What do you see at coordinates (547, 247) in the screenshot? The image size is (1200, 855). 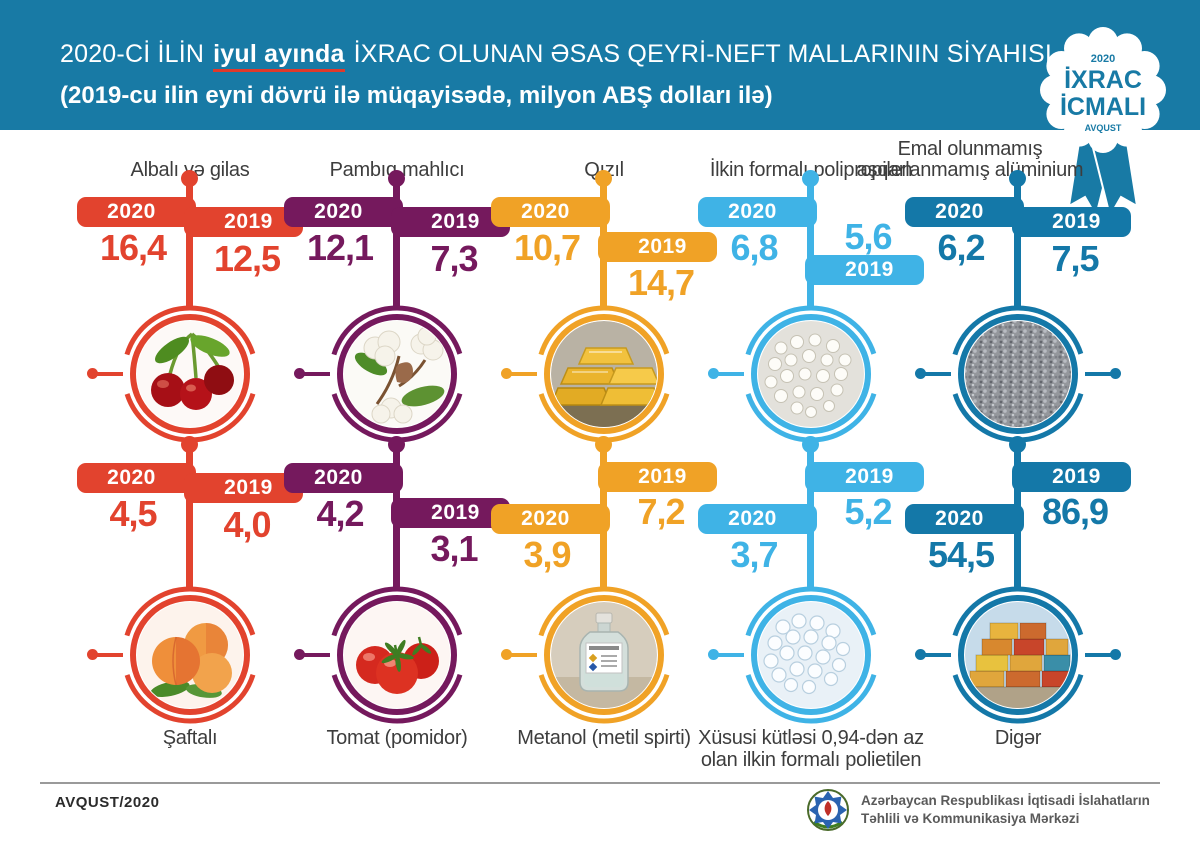 I see `value-2020: 10,7` at bounding box center [547, 247].